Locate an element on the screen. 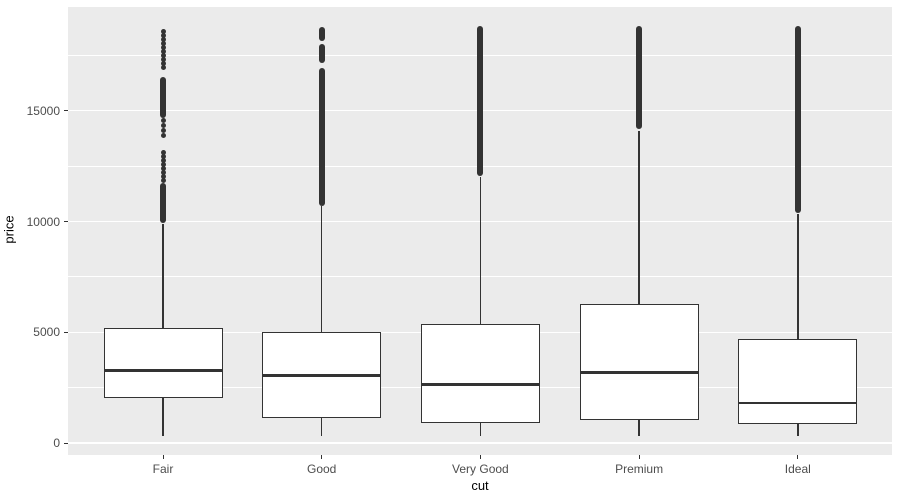  x-axis-title: cut is located at coordinates (480, 485).